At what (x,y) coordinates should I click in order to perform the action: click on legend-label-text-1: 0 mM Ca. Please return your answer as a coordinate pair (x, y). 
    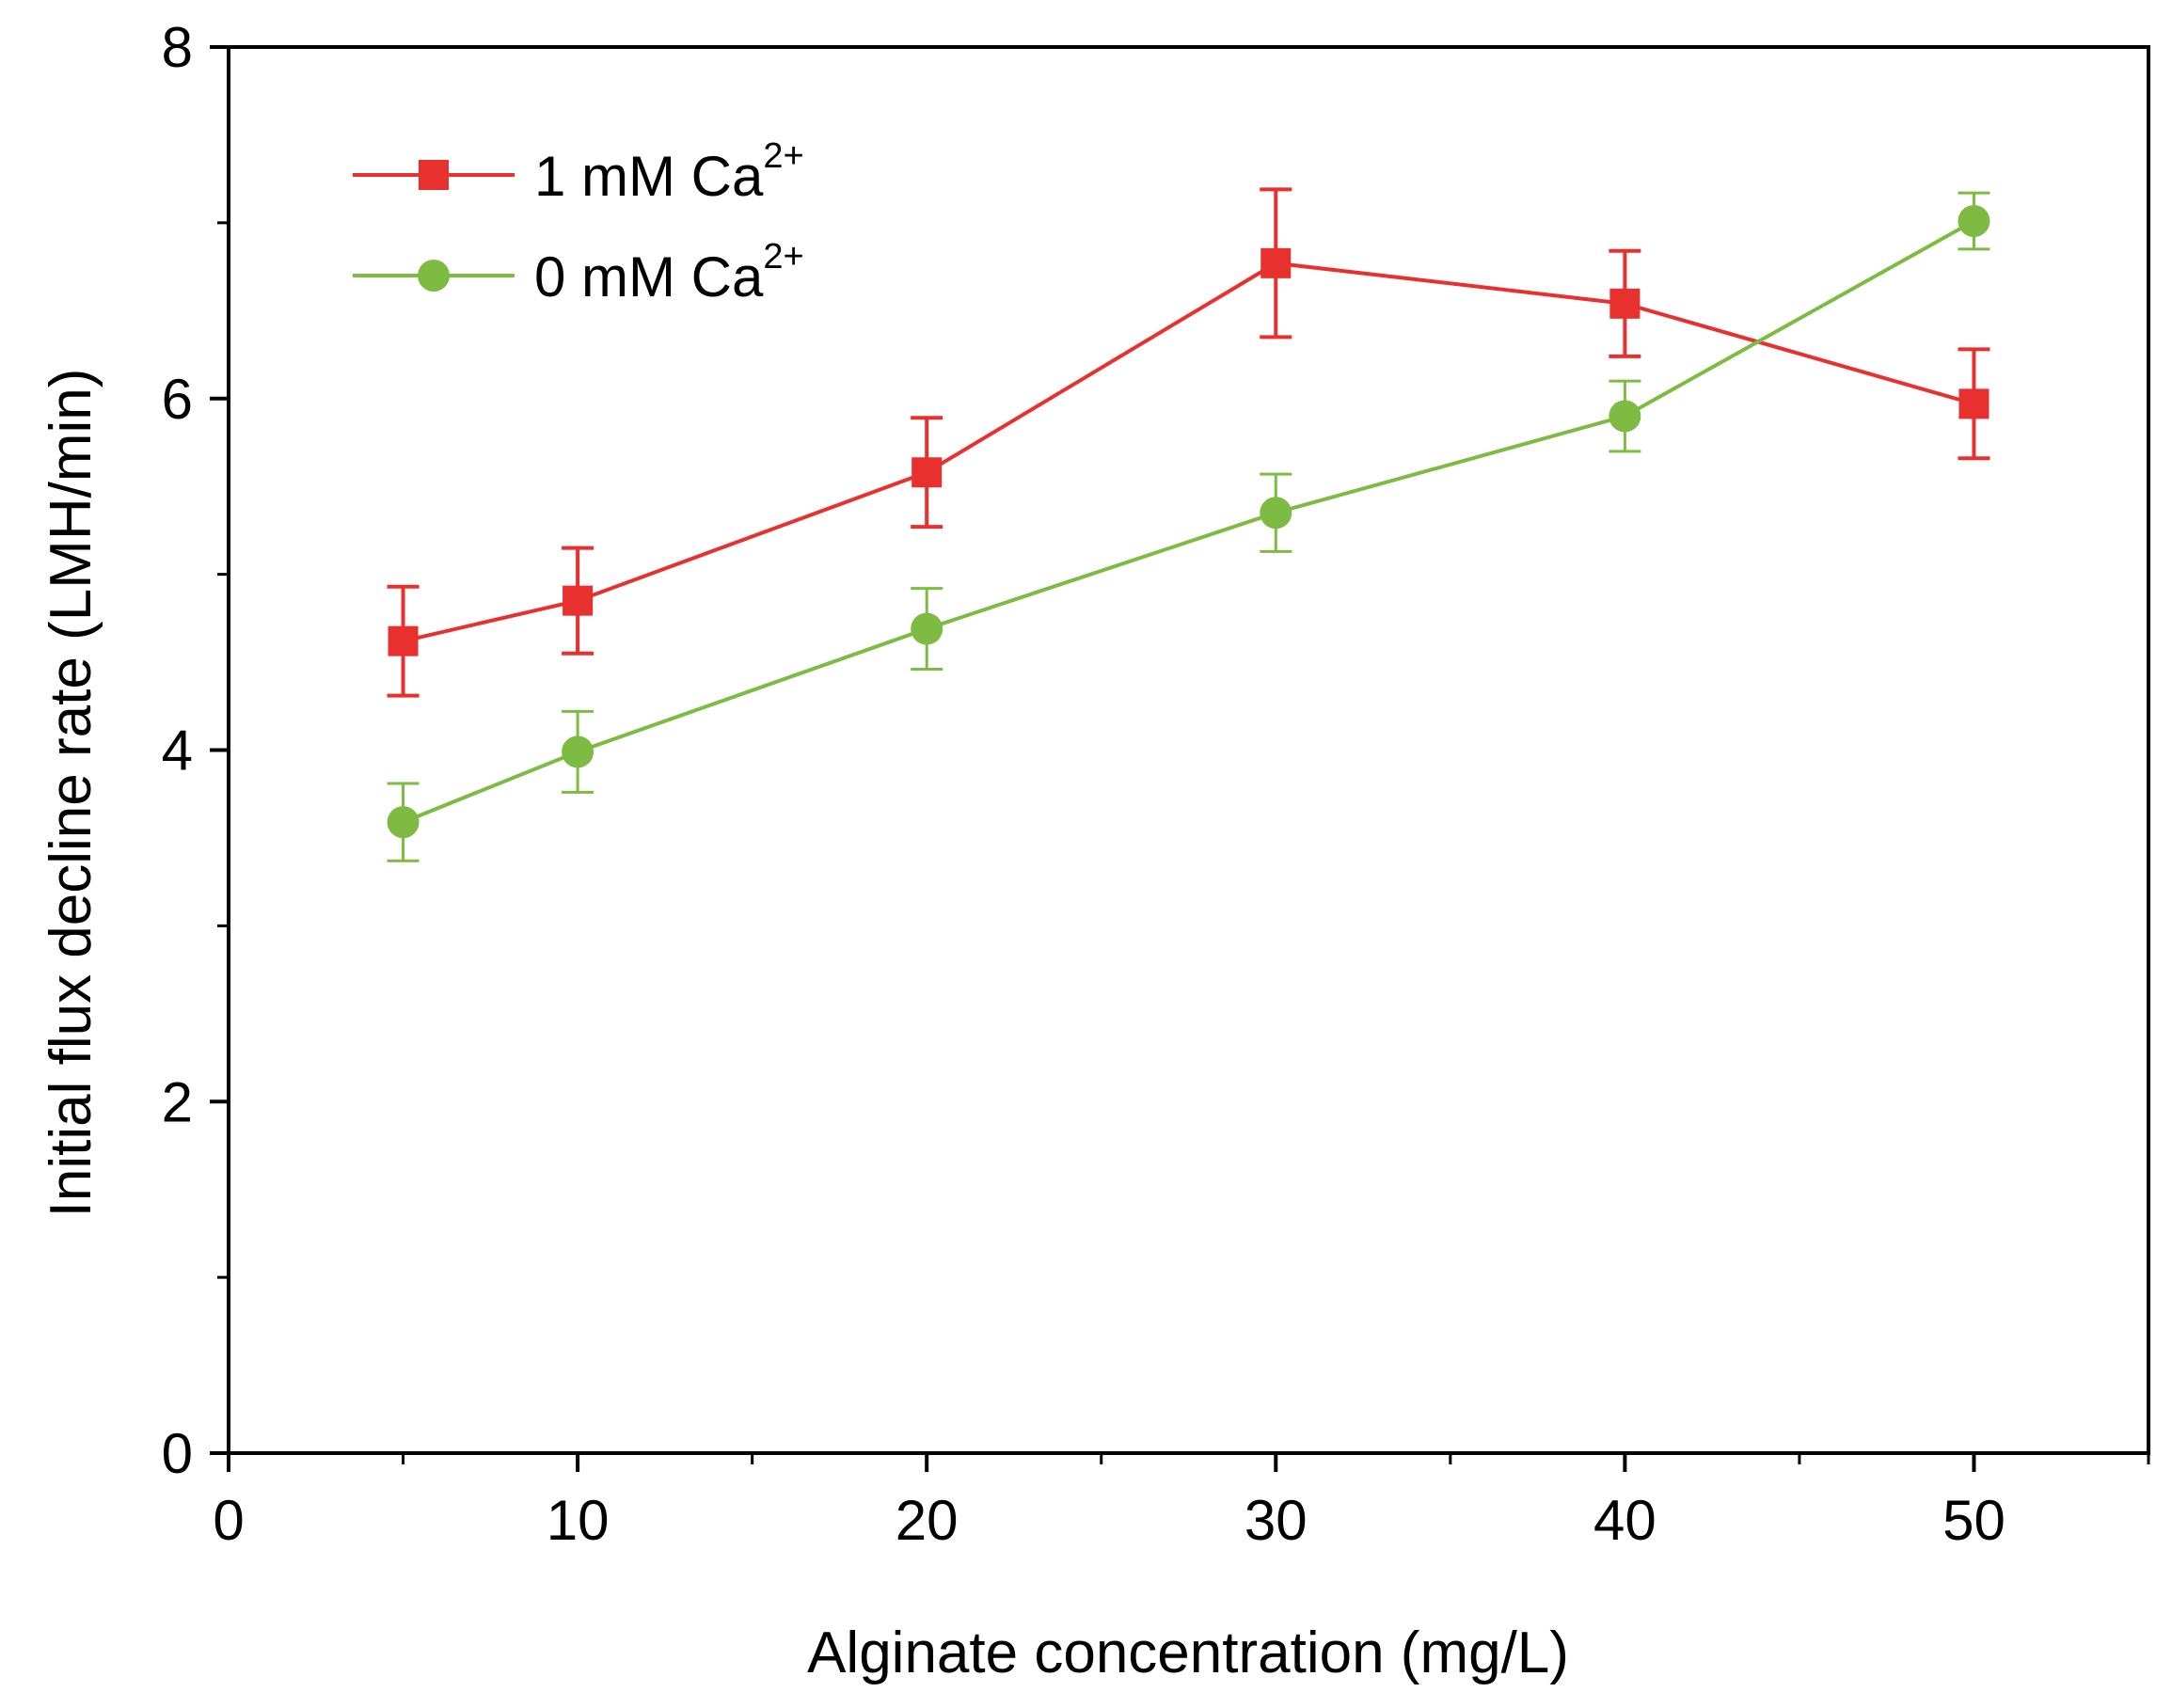
    Looking at the image, I should click on (649, 276).